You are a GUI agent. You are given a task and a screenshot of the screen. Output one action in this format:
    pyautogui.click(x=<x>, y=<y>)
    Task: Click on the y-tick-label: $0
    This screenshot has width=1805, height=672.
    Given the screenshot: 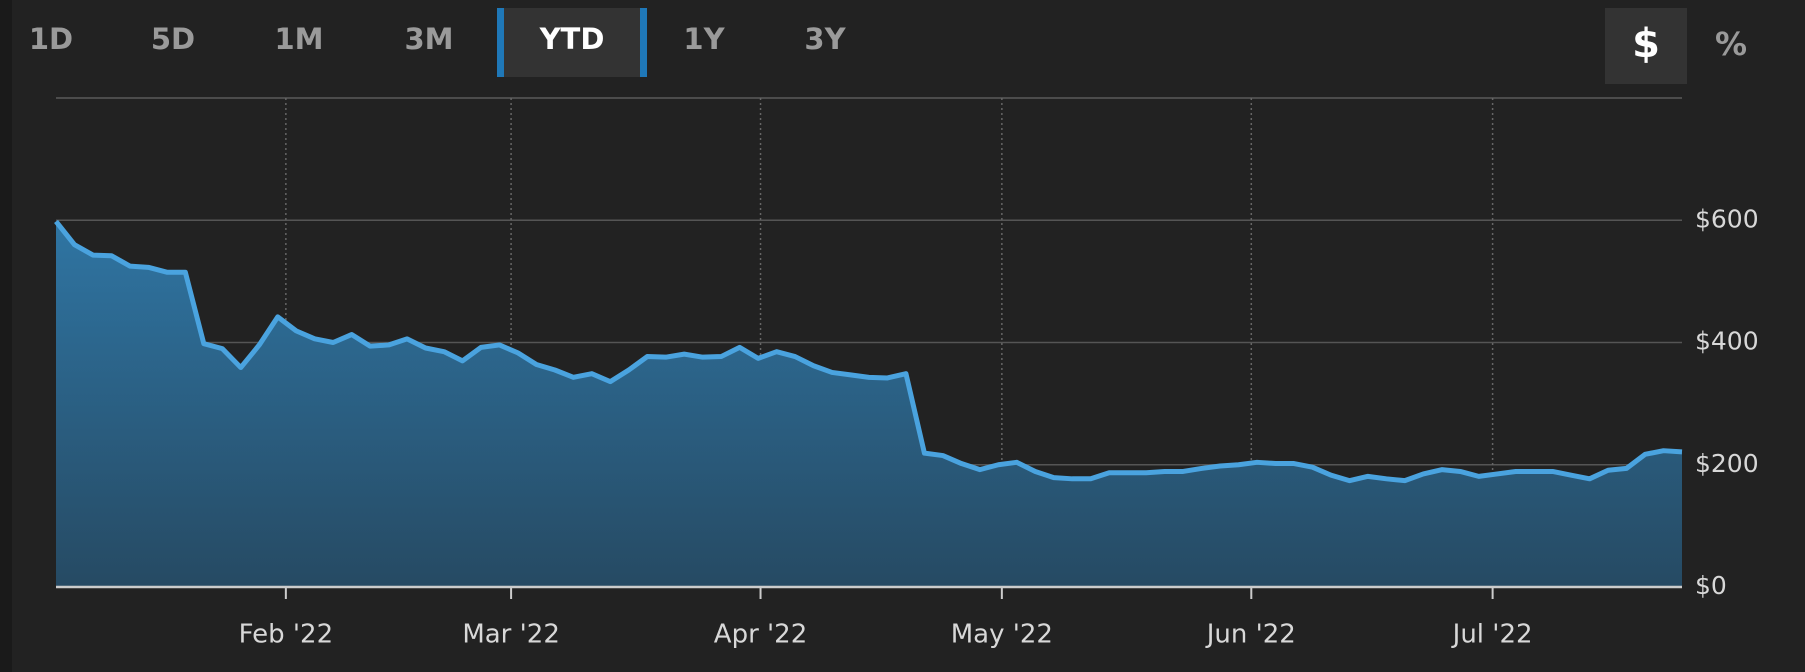 What is the action you would take?
    pyautogui.click(x=1711, y=585)
    